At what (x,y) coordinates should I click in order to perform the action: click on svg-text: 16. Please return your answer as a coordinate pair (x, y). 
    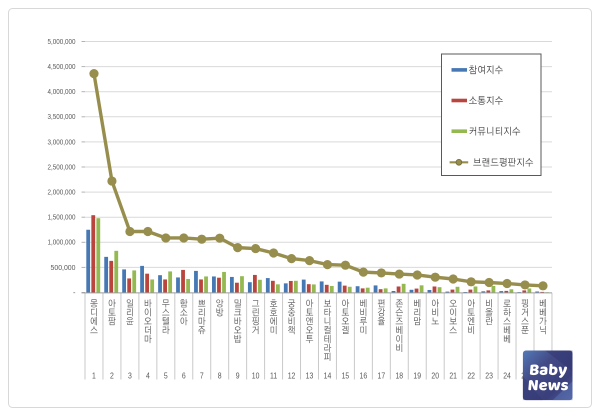
    Looking at the image, I should click on (364, 376).